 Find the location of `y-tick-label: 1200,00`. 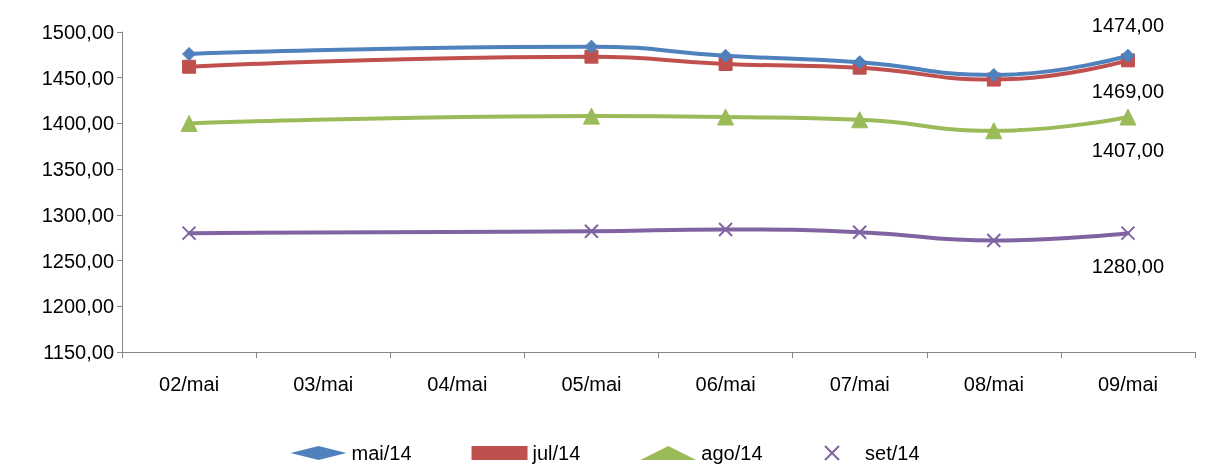

y-tick-label: 1200,00 is located at coordinates (77, 306).